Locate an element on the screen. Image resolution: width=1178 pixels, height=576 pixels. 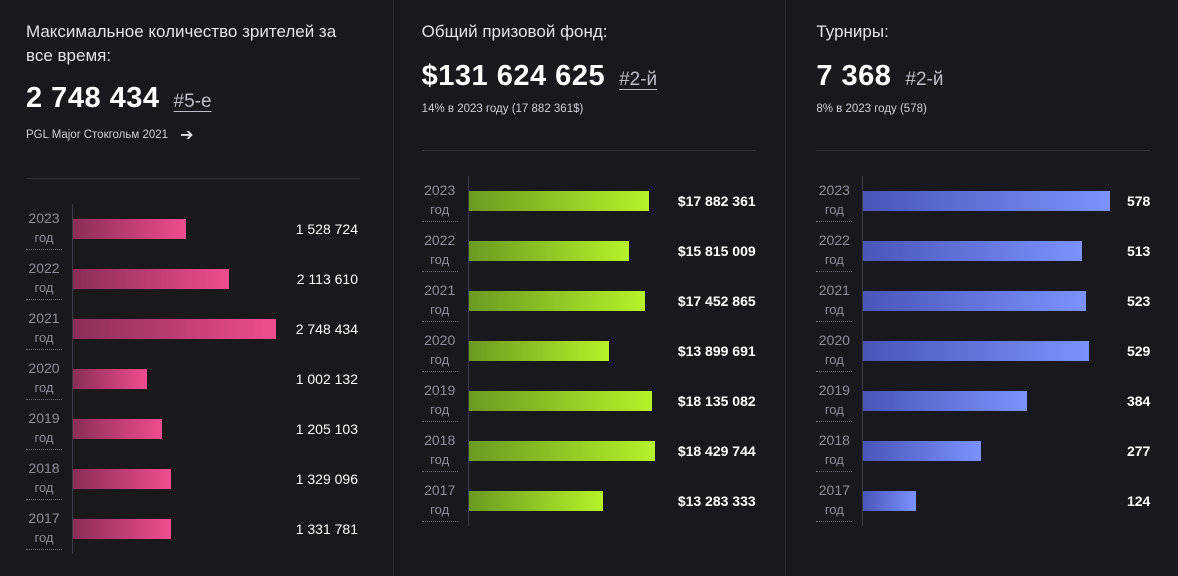
bar-value-label: 513 is located at coordinates (1138, 251).